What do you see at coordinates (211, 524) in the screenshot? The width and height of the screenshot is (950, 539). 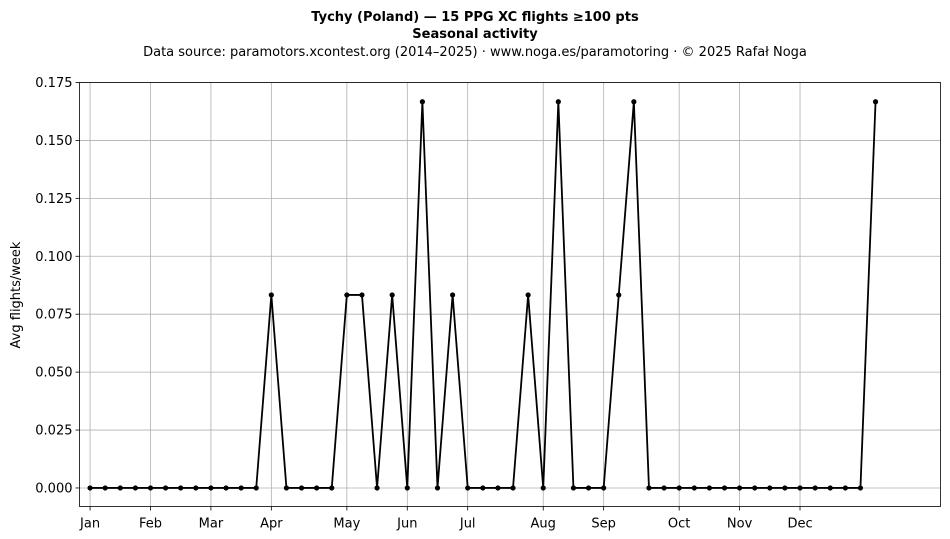 I see `x-tick-label-mar: Mar` at bounding box center [211, 524].